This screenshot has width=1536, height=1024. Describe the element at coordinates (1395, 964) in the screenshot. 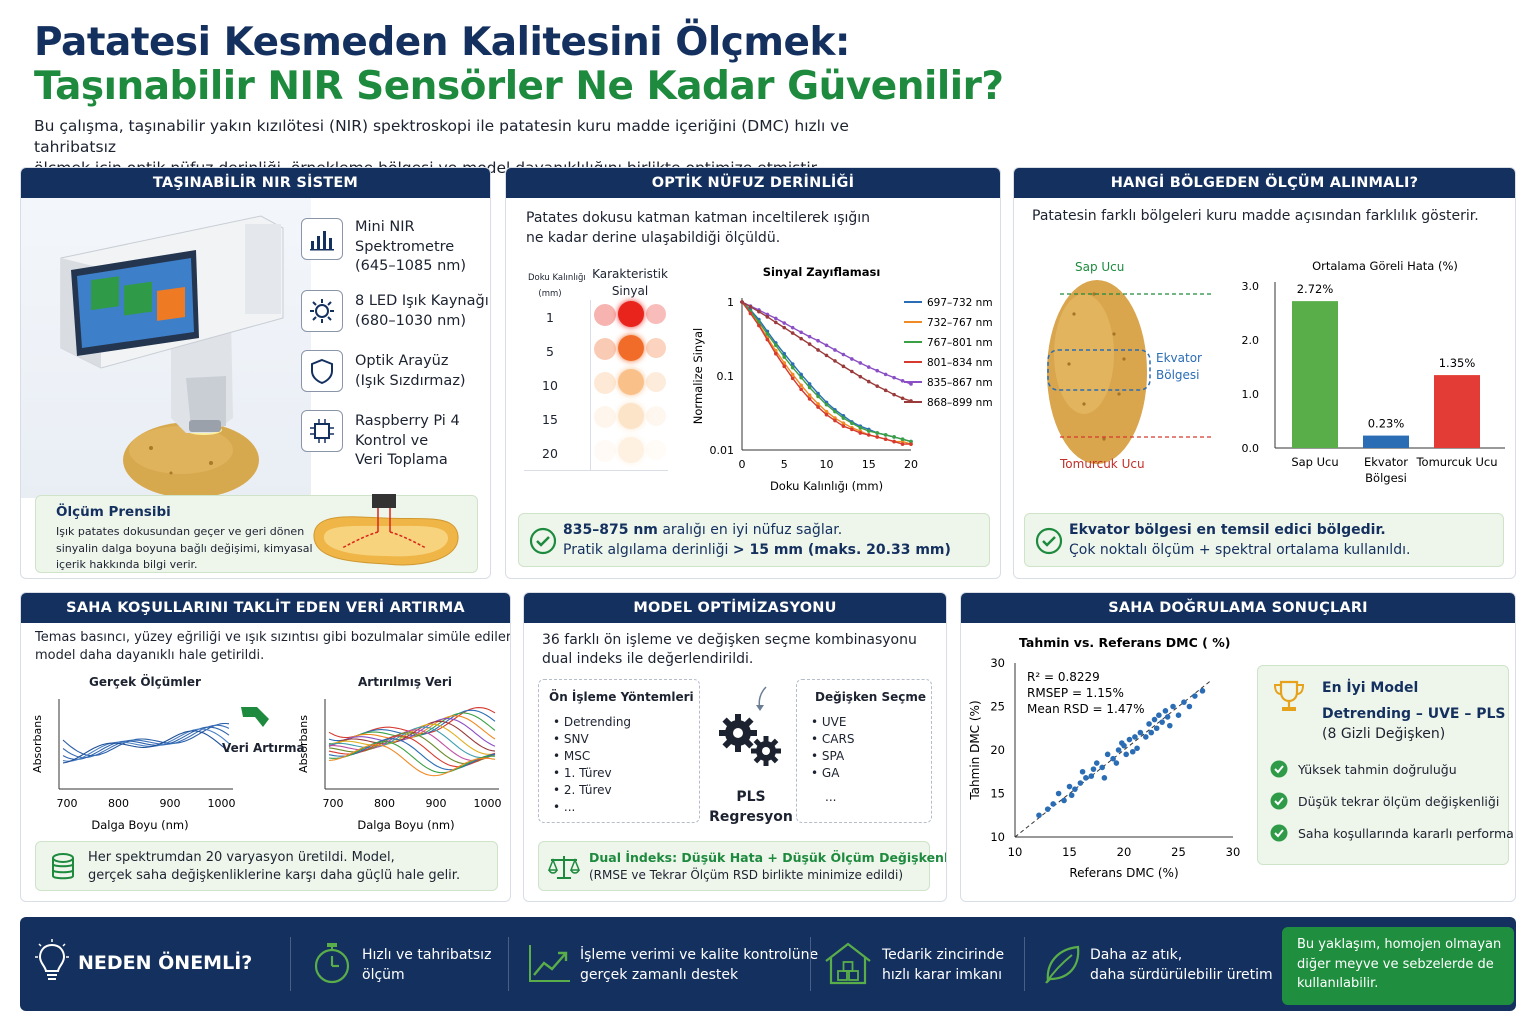

I see `callout-line2: diğer meyve ve sebzelerde de` at that location.